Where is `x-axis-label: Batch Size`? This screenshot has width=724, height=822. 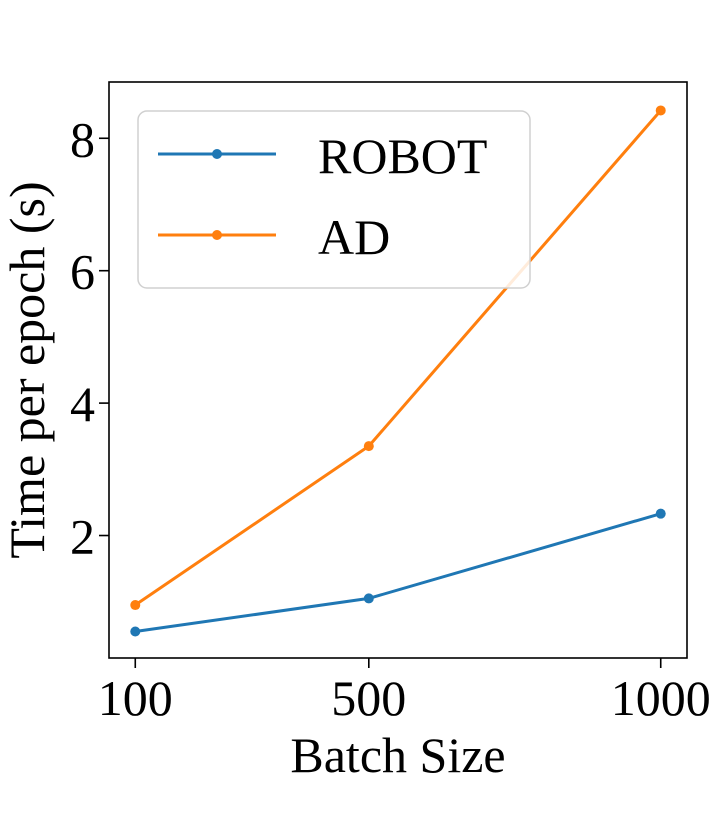
x-axis-label: Batch Size is located at coordinates (397, 755).